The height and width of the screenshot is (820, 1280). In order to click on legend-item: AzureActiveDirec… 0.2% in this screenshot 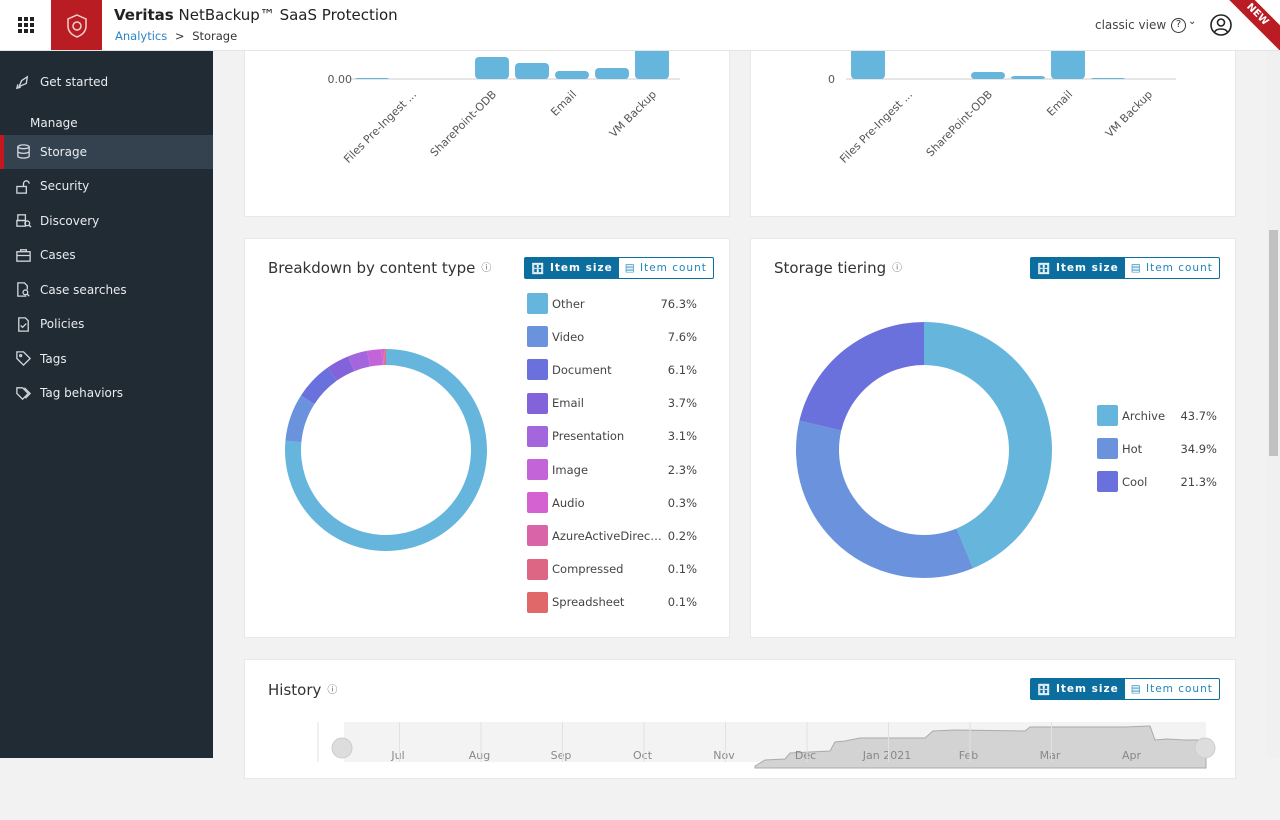, I will do `click(612, 535)`.